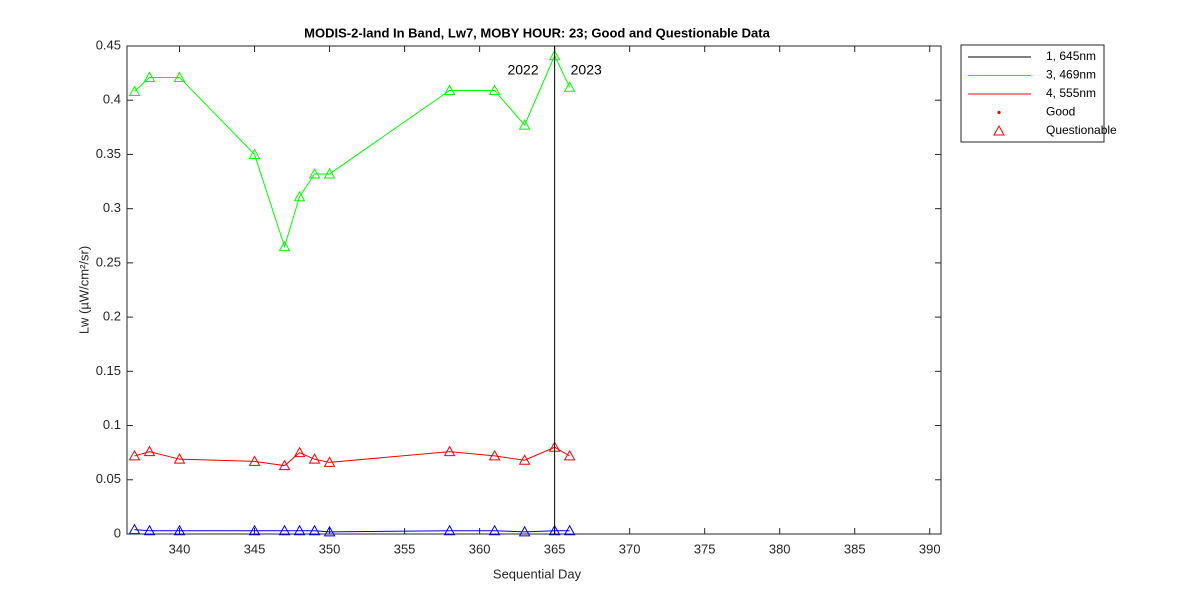 Image resolution: width=1200 pixels, height=600 pixels. Describe the element at coordinates (112, 99) in the screenshot. I see `y-tick-label: 0.4` at that location.